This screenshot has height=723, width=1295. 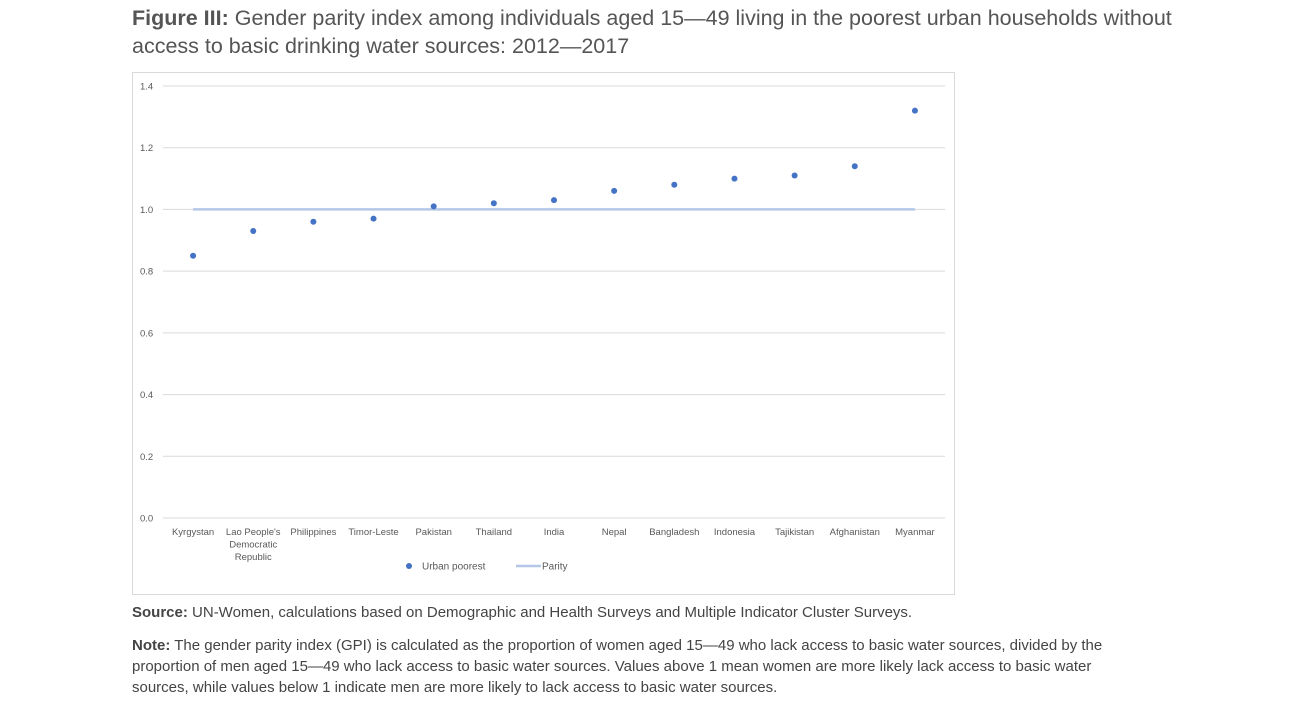 What do you see at coordinates (160, 612) in the screenshot?
I see `source-label: Source:` at bounding box center [160, 612].